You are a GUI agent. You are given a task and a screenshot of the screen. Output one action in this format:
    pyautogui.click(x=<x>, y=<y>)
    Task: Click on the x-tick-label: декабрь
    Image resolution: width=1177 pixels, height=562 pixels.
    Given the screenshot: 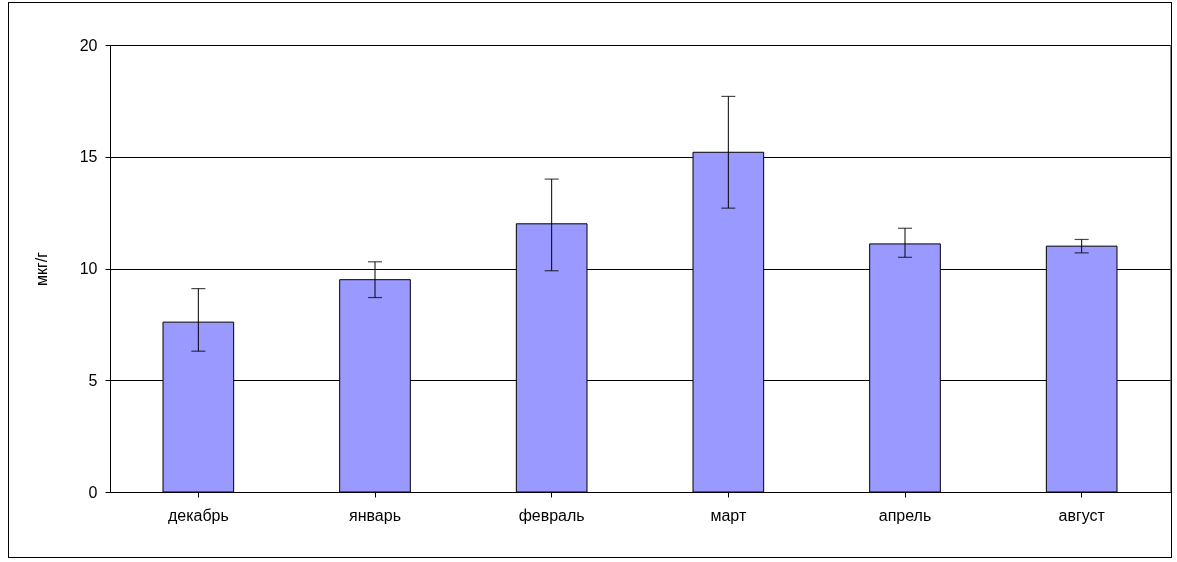 What is the action you would take?
    pyautogui.click(x=198, y=515)
    